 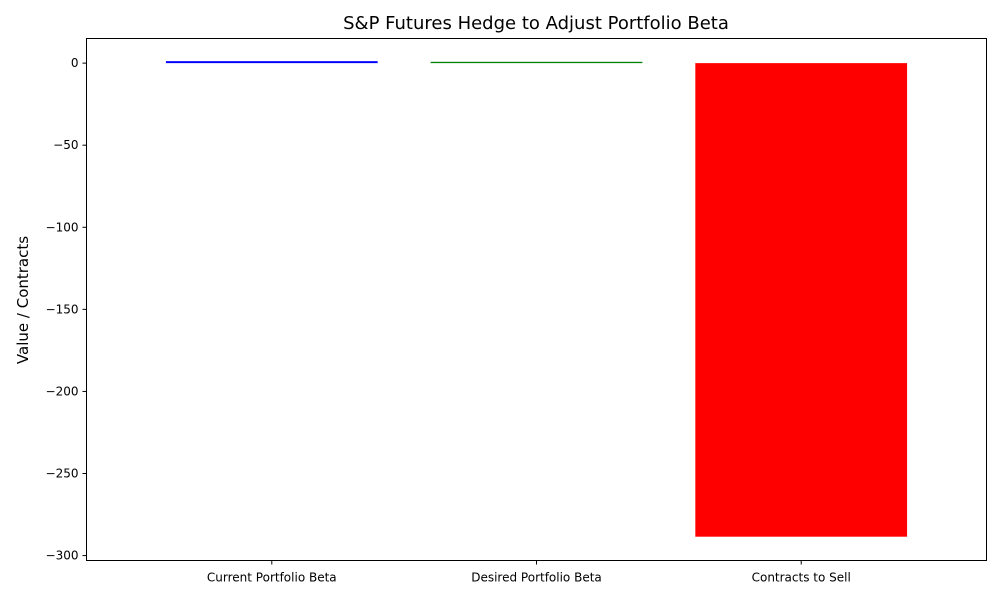 What do you see at coordinates (536, 578) in the screenshot?
I see `x-tick-label: Desired Portfolio Beta` at bounding box center [536, 578].